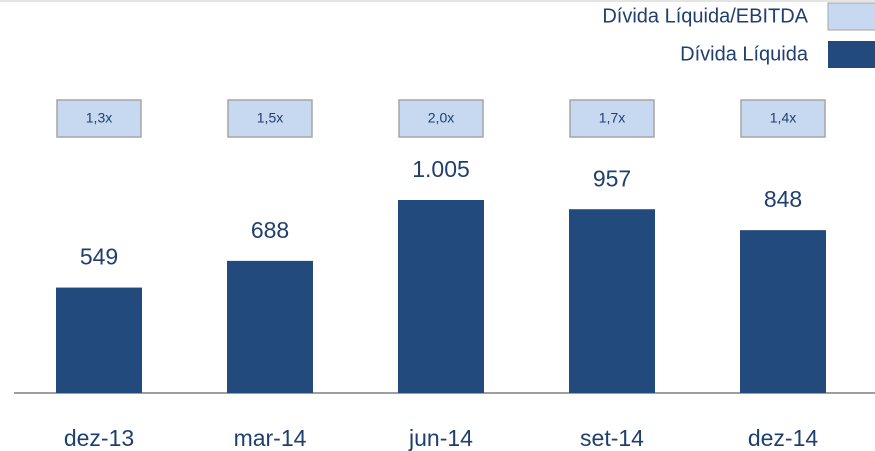  What do you see at coordinates (705, 16) in the screenshot?
I see `legend-label: Dívida Líquida/EBITDA` at bounding box center [705, 16].